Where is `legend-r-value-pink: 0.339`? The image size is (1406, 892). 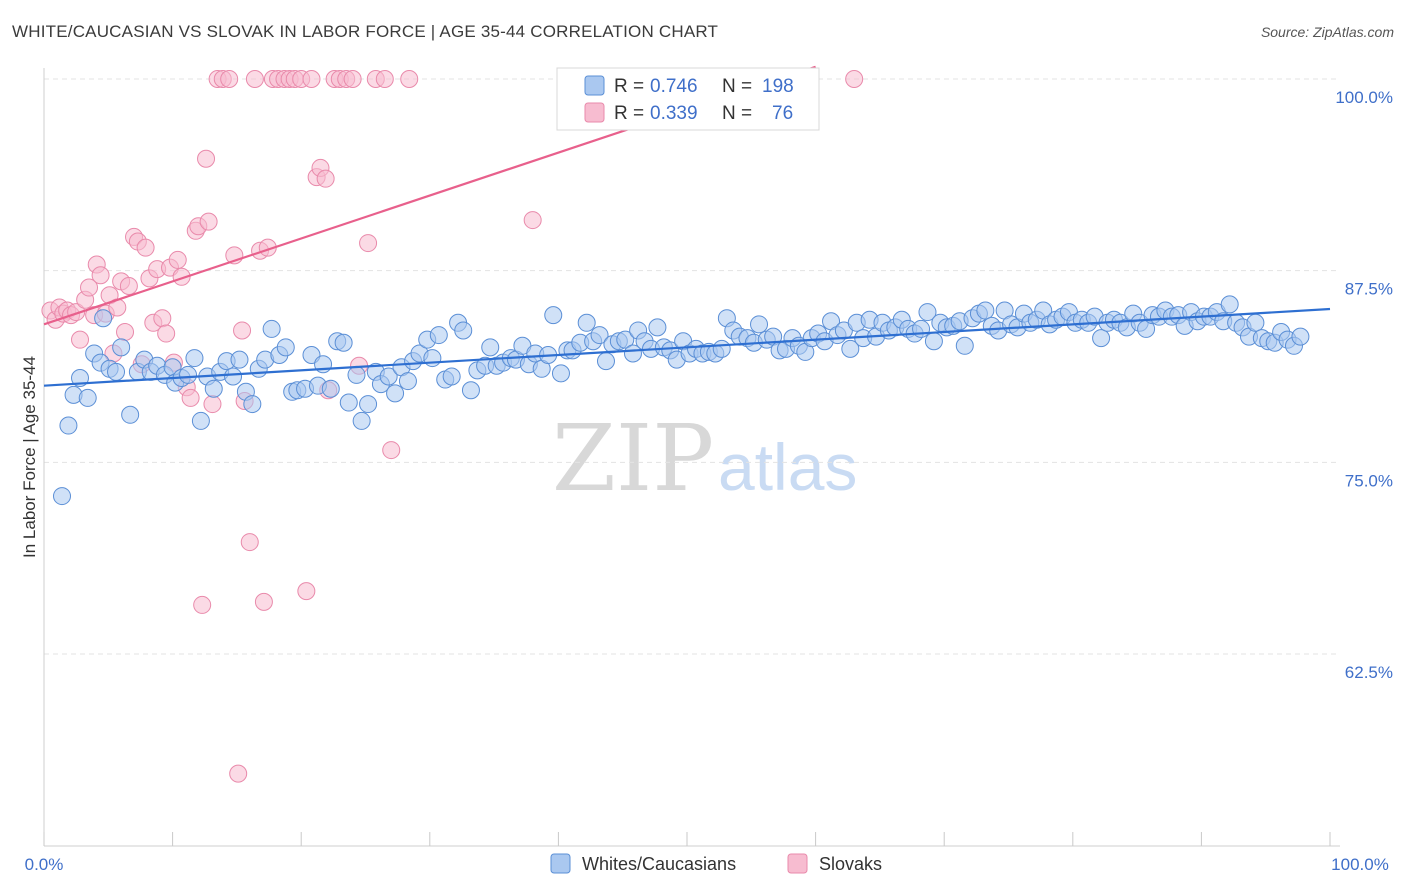 legend-r-value-pink: 0.339 is located at coordinates (674, 113).